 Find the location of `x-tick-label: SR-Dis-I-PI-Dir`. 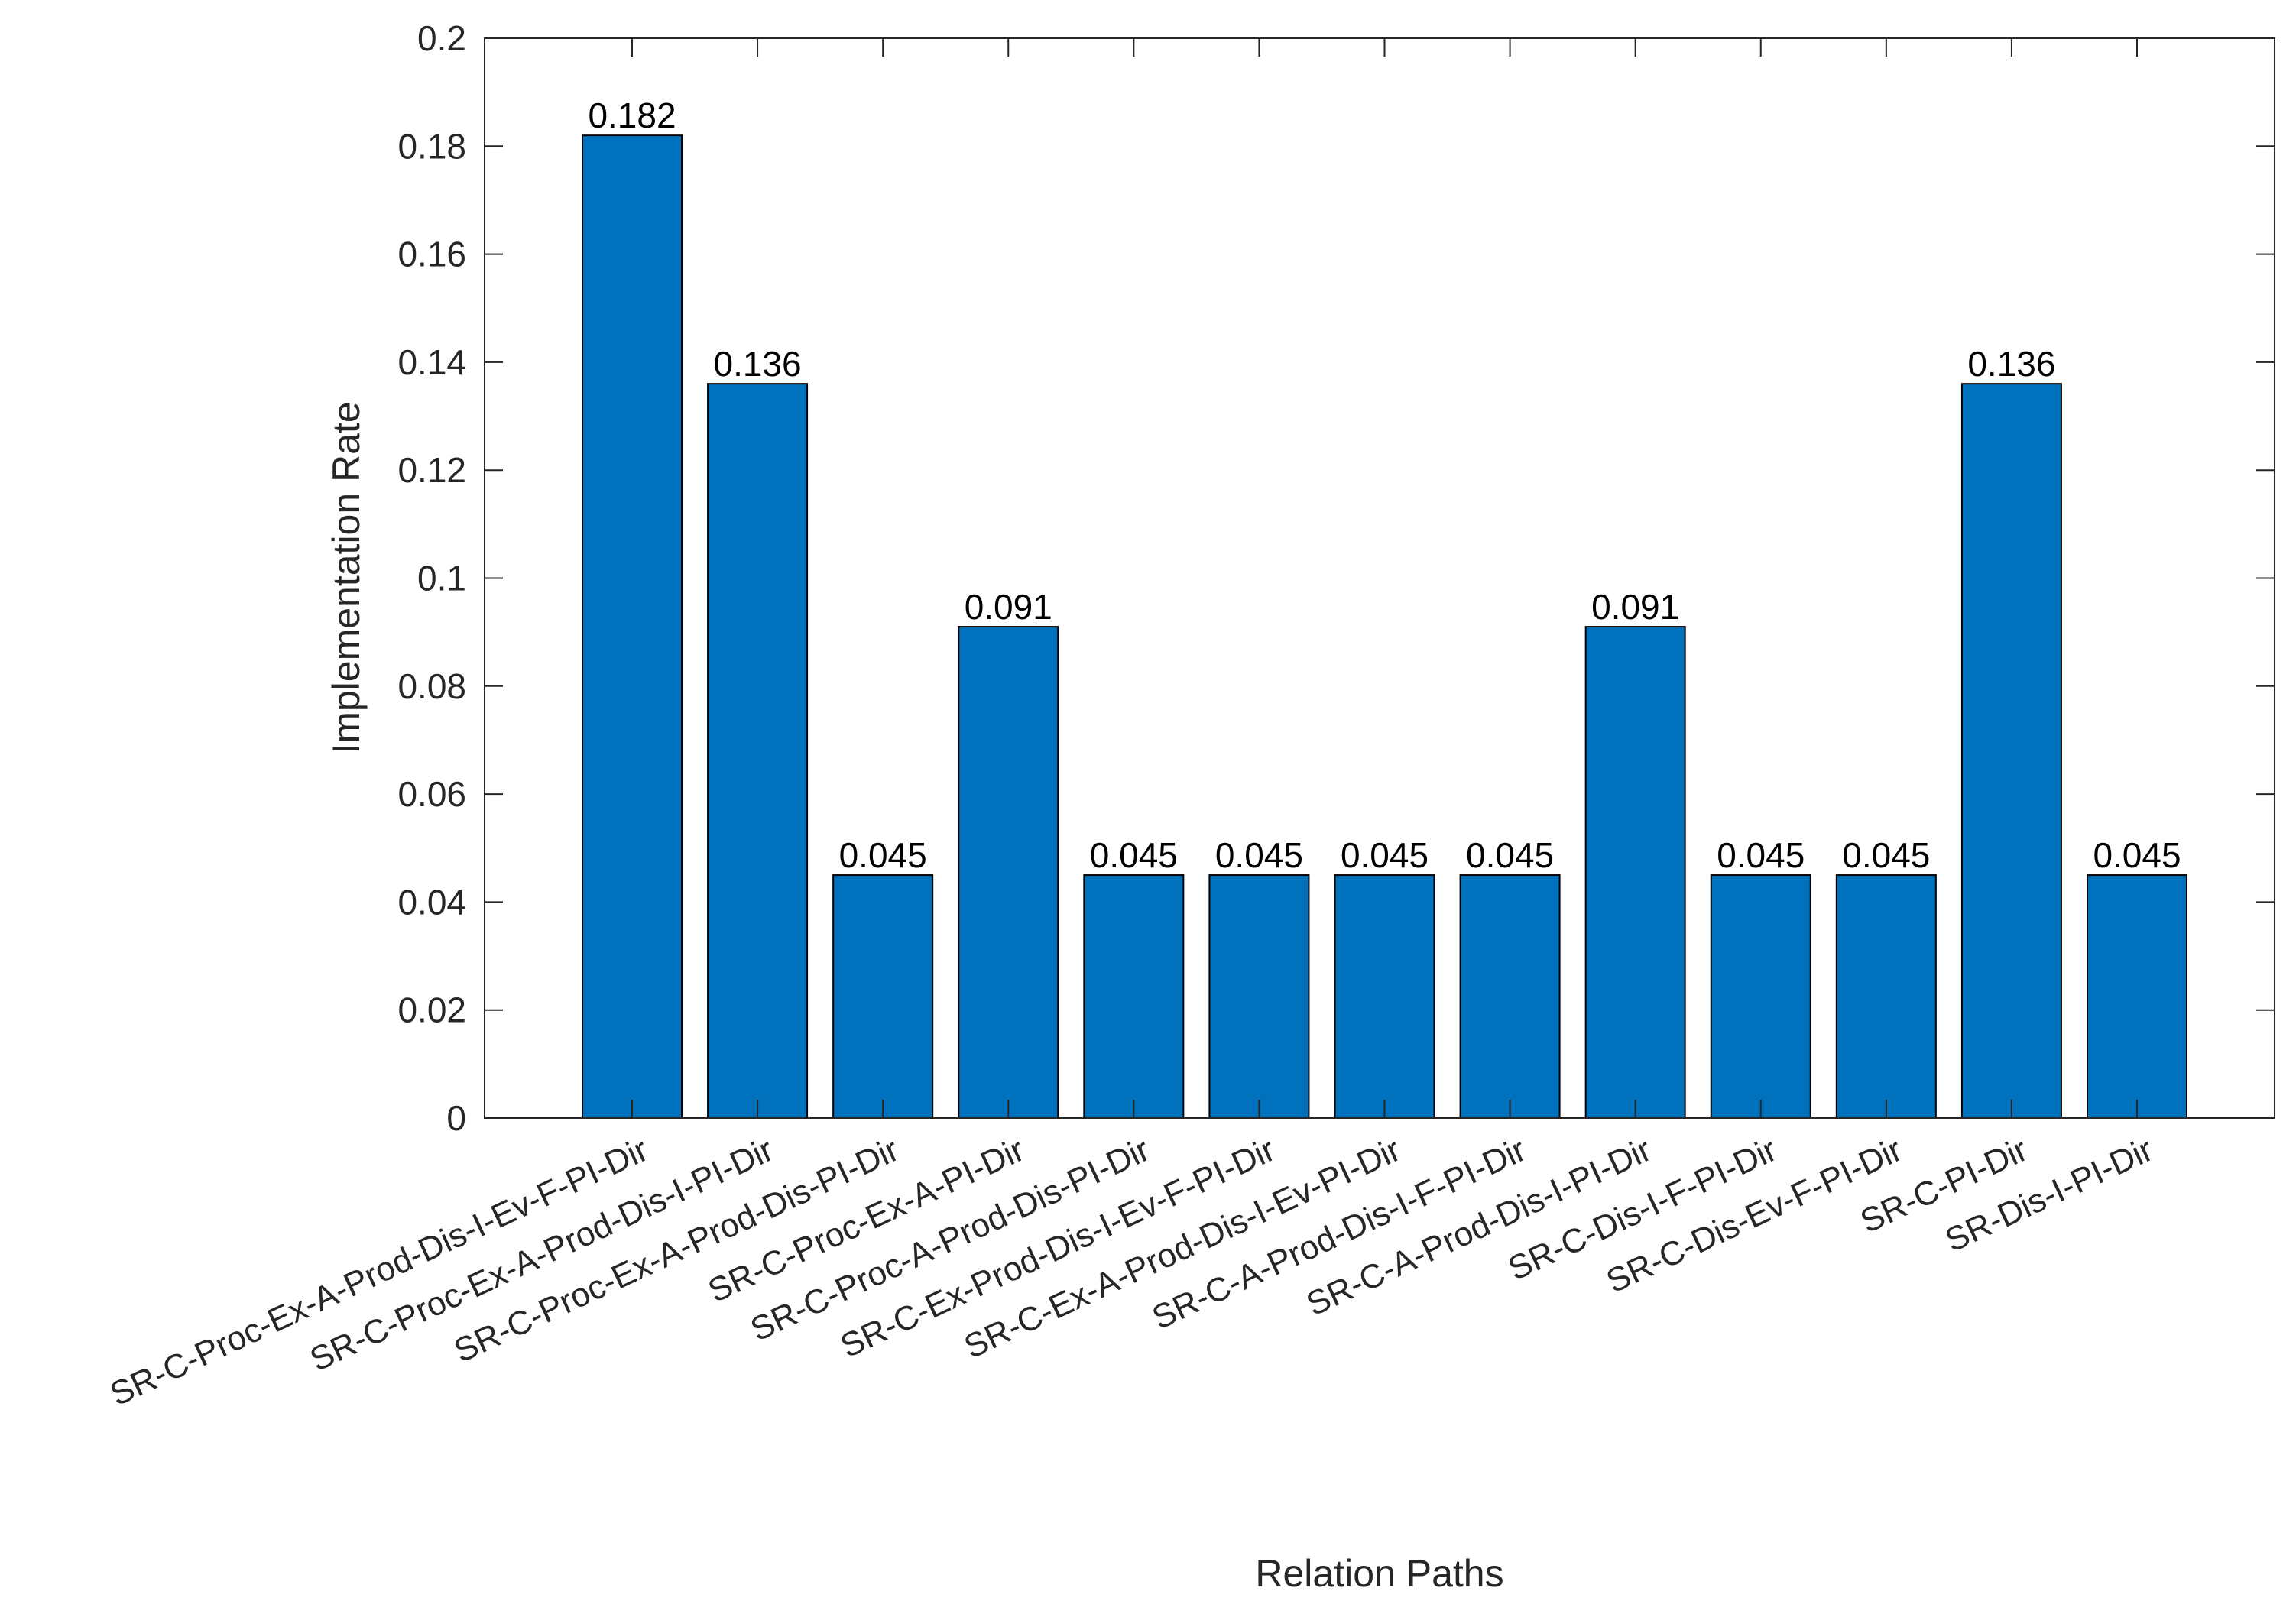

x-tick-label: SR-Dis-I-PI-Dir is located at coordinates (2049, 1195).